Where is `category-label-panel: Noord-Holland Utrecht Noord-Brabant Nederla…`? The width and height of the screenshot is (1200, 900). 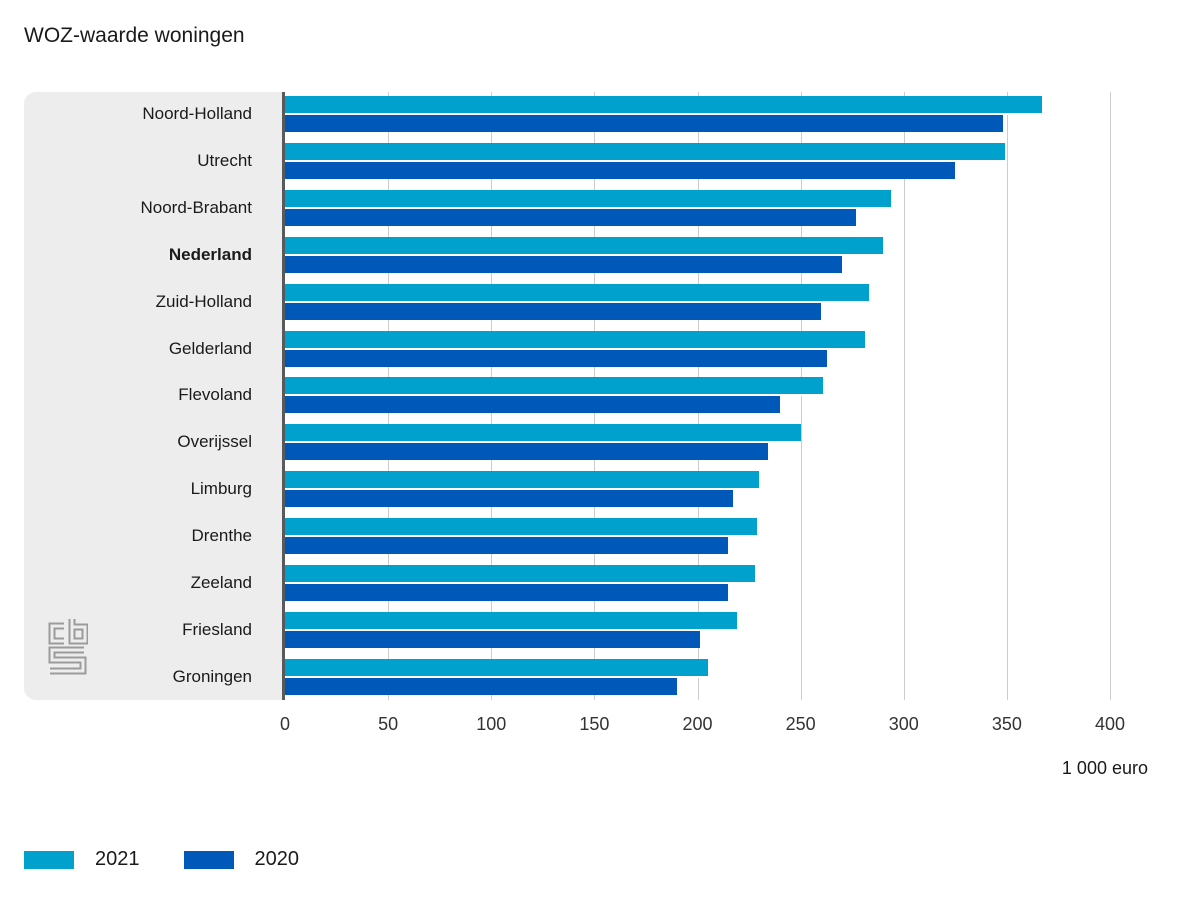 category-label-panel: Noord-Holland Utrecht Noord-Brabant Nederla… is located at coordinates (153, 396).